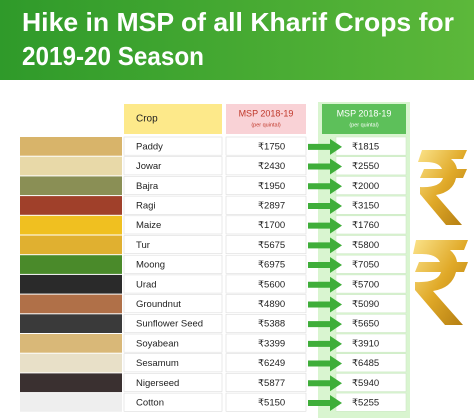 The height and width of the screenshot is (418, 474). Describe the element at coordinates (157, 383) in the screenshot. I see `crop-name: Nigerseed` at that location.